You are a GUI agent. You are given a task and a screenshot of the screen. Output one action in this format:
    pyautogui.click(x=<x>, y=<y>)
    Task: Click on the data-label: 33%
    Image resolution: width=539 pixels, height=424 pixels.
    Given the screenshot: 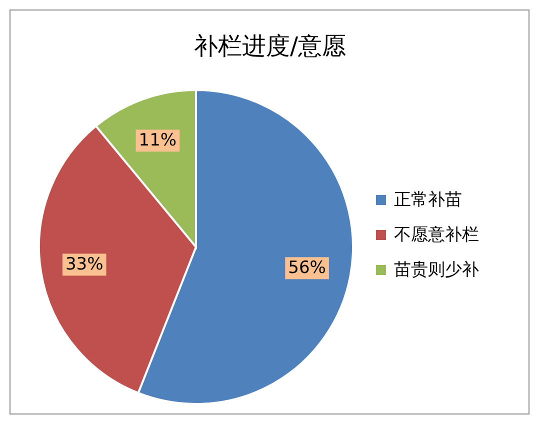 What is the action you would take?
    pyautogui.click(x=84, y=264)
    